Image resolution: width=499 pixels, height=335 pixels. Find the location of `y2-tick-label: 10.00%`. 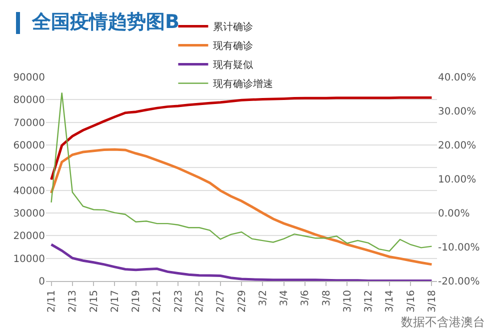

y2-tick-label: 10.00% is located at coordinates (457, 180).